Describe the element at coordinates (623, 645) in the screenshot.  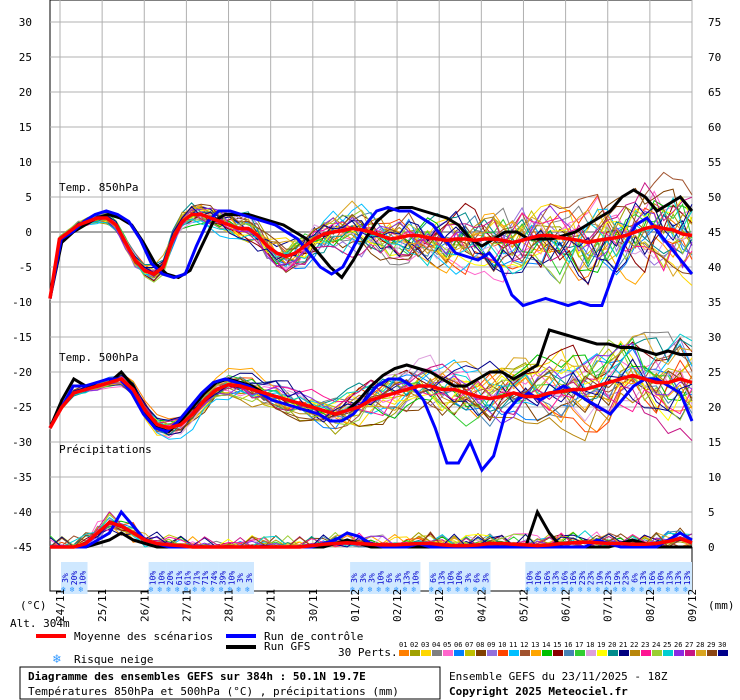
I see `pert-number: 21` at that location.